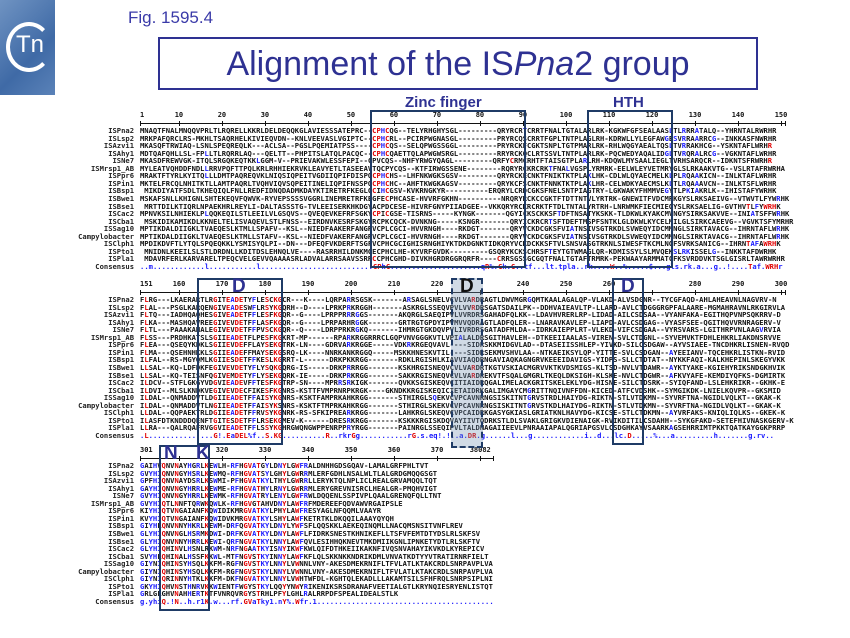 Image resolution: width=850 pixels, height=638 pixels. Describe the element at coordinates (121, 322) in the screenshot. I see `sequence-name: ISAhy1` at that location.